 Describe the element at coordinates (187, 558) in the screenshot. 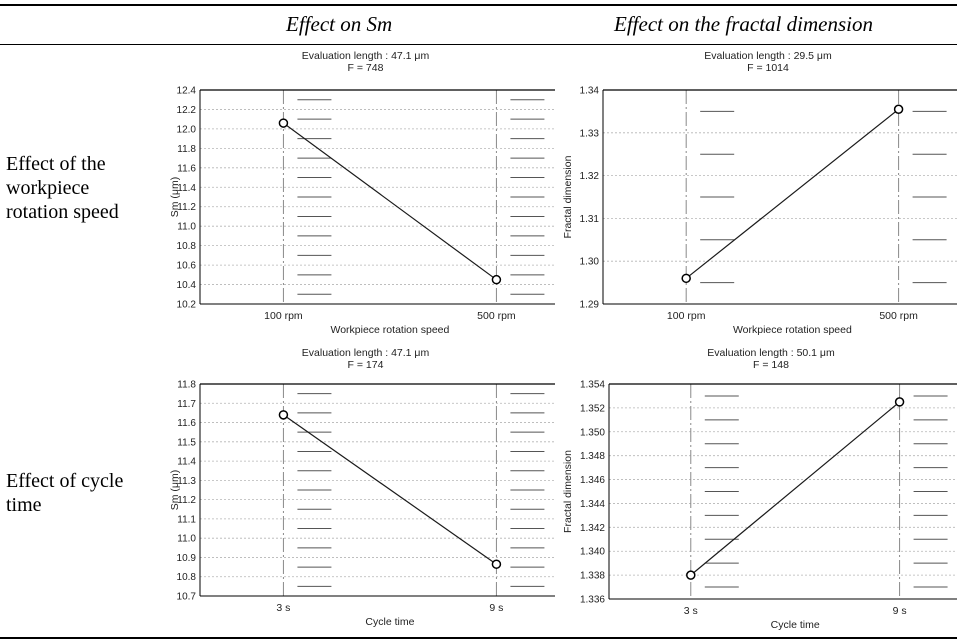

I see `y-tick-label: 10.9` at that location.